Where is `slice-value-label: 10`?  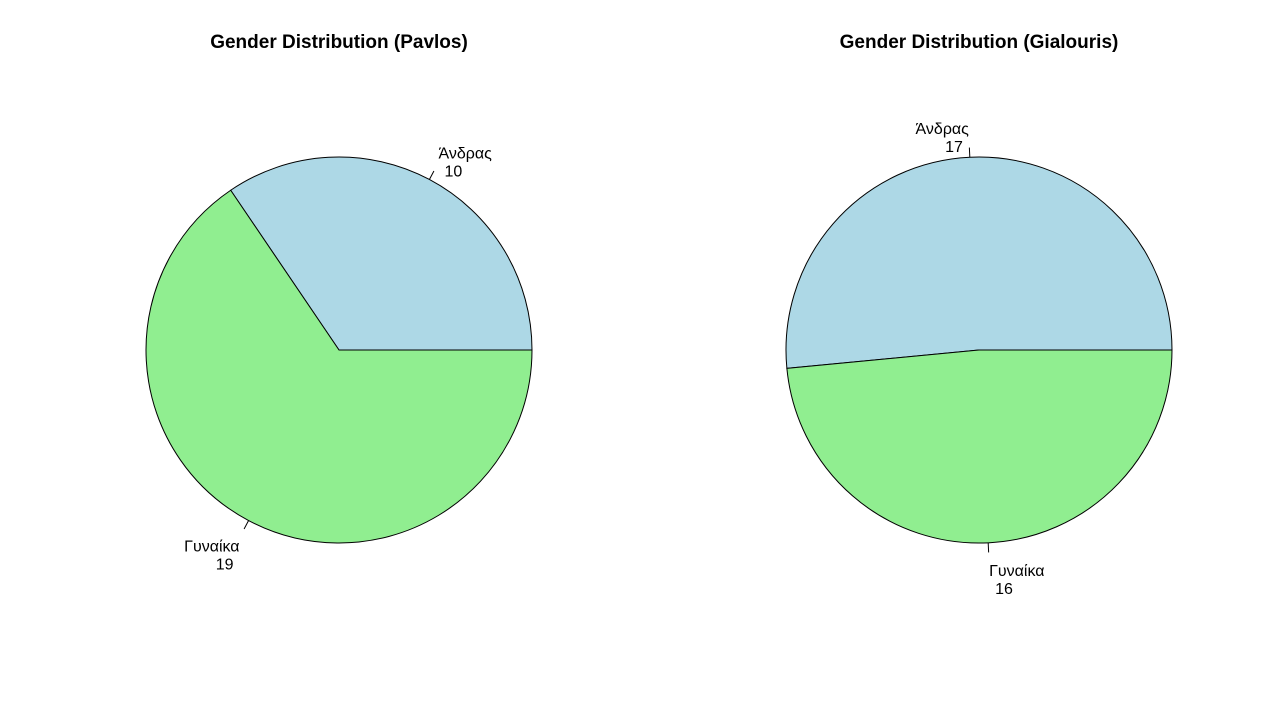
slice-value-label: 10 is located at coordinates (453, 171).